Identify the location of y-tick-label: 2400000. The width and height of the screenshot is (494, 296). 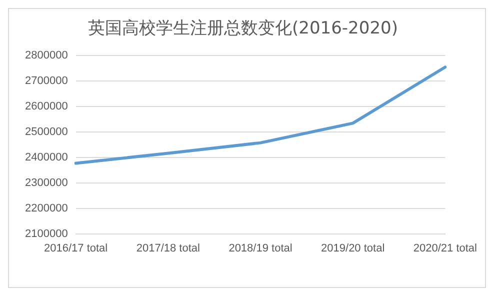
(46, 157).